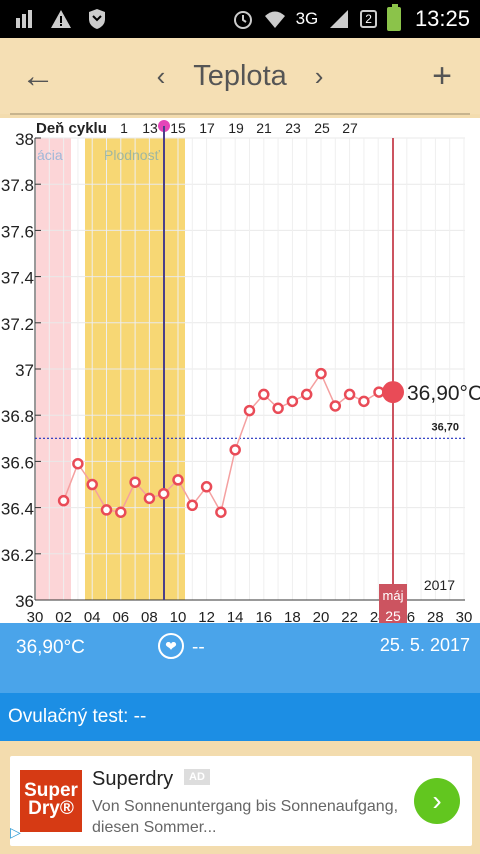  Describe the element at coordinates (443, 393) in the screenshot. I see `current-value-label: 36,90°C` at that location.